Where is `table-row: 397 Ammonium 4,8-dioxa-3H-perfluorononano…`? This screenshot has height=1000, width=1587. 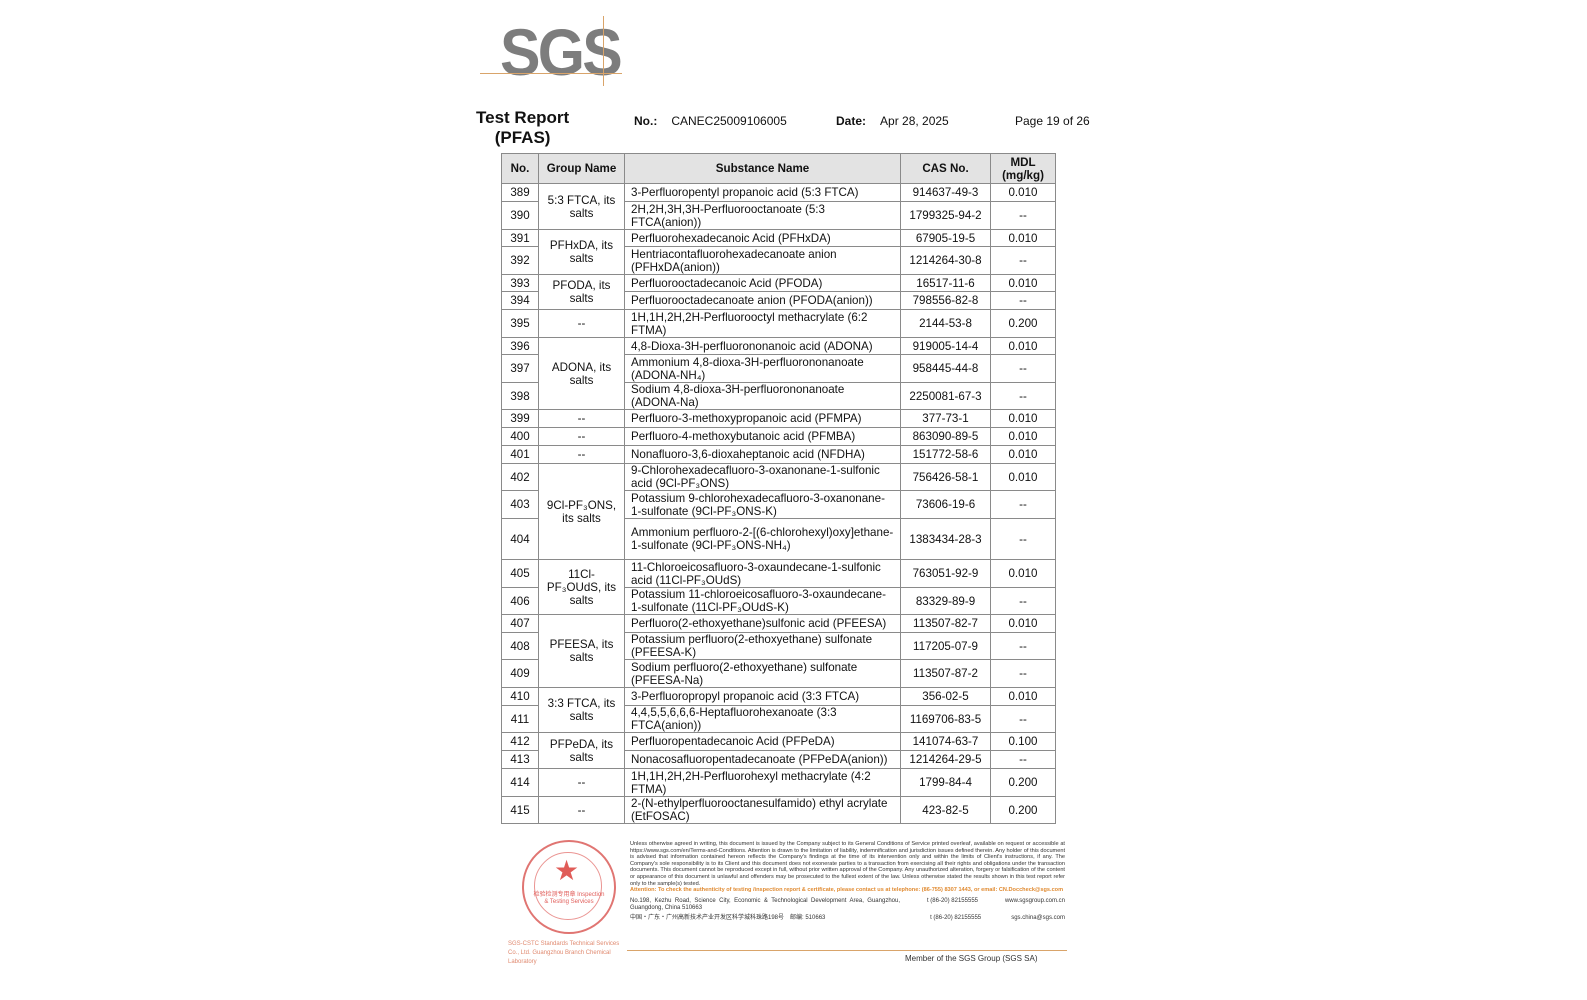 table-row: 397 Ammonium 4,8-dioxa-3H-perfluorononano… is located at coordinates (778, 368).